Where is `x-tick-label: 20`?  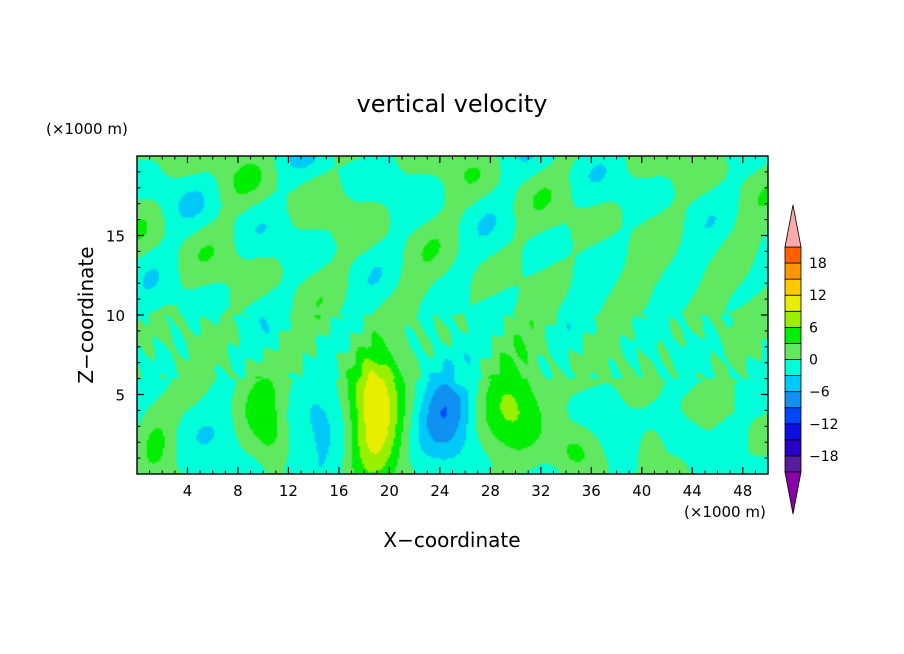 x-tick-label: 20 is located at coordinates (389, 491).